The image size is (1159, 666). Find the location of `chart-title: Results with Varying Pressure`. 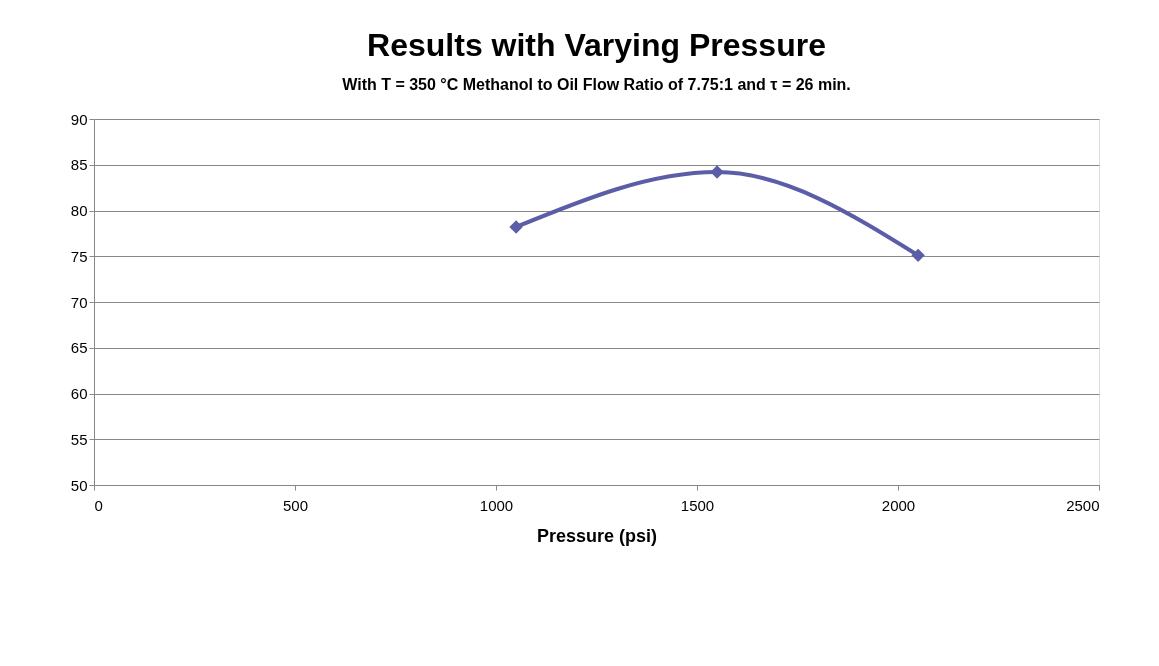

chart-title: Results with Varying Pressure is located at coordinates (596, 45).